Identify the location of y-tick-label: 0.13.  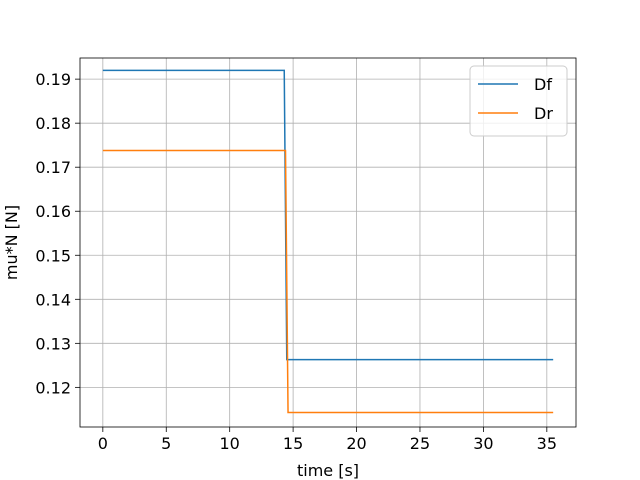
(53, 343).